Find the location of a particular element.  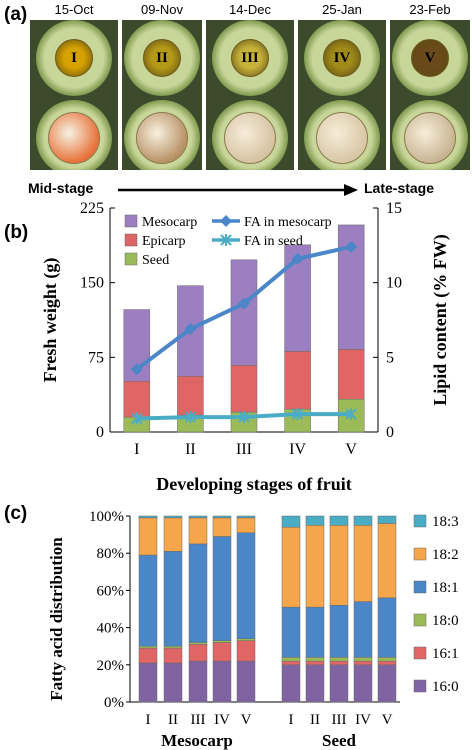

panel-c-label: (c) is located at coordinates (16, 513).